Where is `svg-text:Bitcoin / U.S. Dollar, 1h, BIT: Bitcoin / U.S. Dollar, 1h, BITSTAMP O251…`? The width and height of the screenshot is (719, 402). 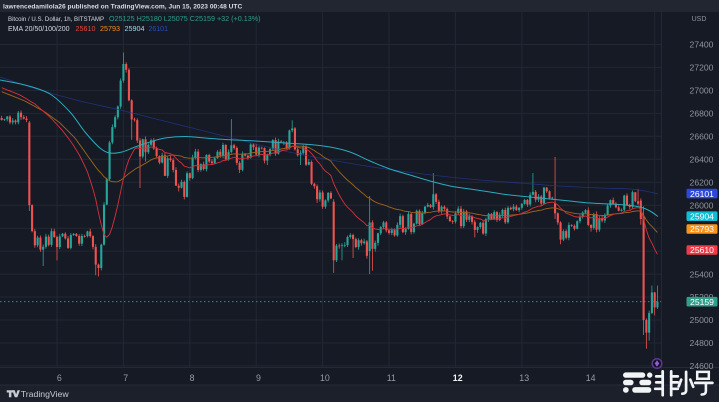
svg-text:Bitcoin / U.S. Dollar, 1h, BIT: Bitcoin / U.S. Dollar, 1h, BITSTAMP O251… is located at coordinates (134, 18).